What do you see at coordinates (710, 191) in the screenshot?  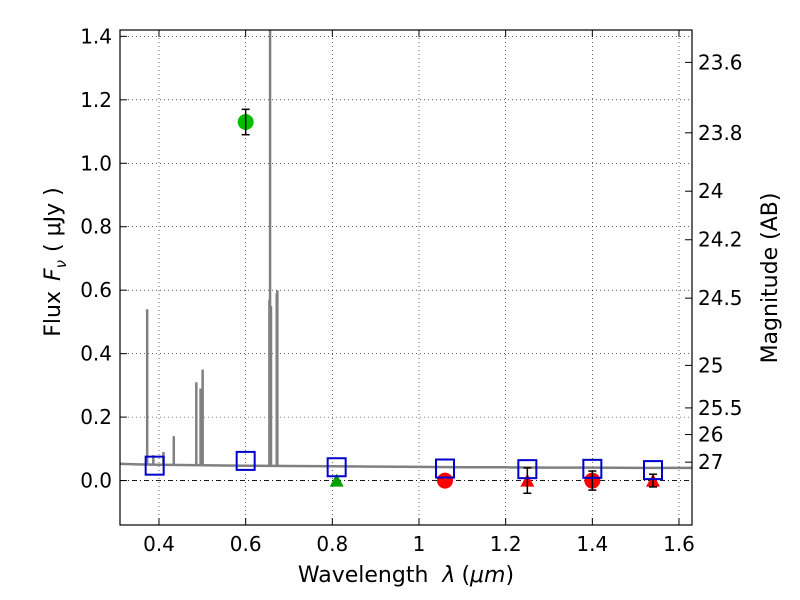 I see `y2-tick-label: 24` at bounding box center [710, 191].